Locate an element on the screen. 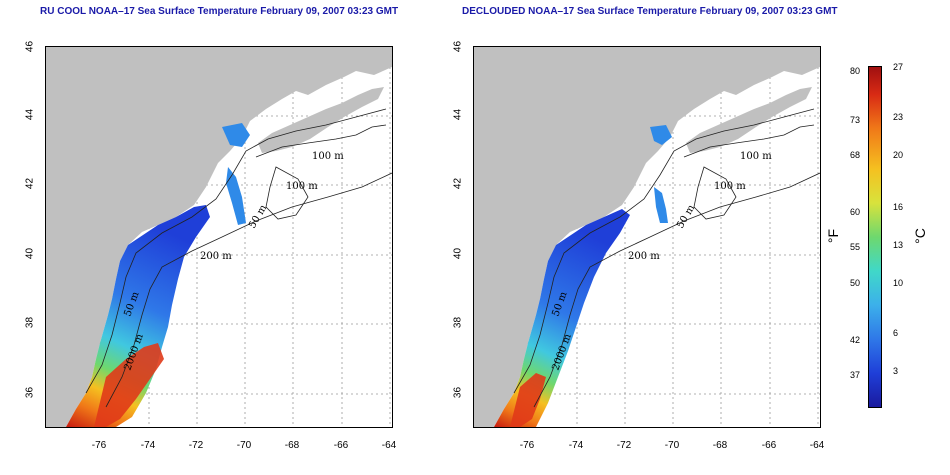  cb-f-tick: 60 is located at coordinates (854, 212).